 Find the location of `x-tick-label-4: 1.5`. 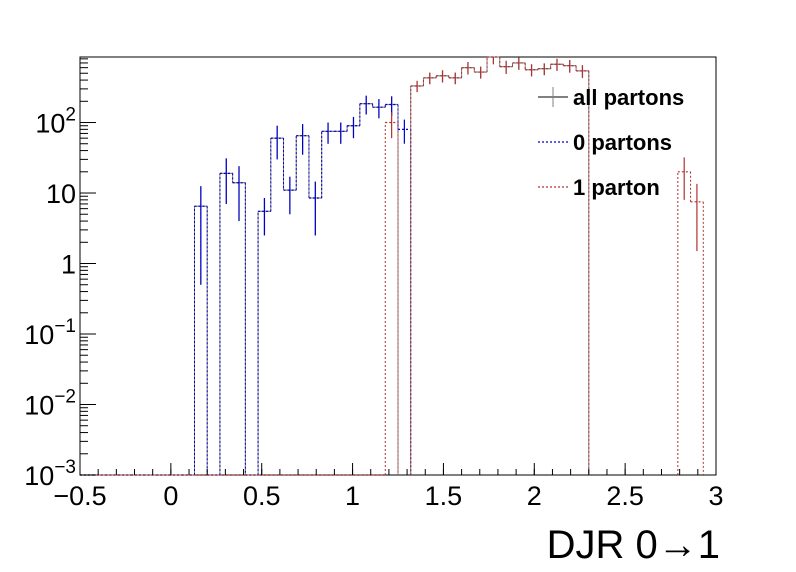

x-tick-label-4: 1.5 is located at coordinates (444, 496).